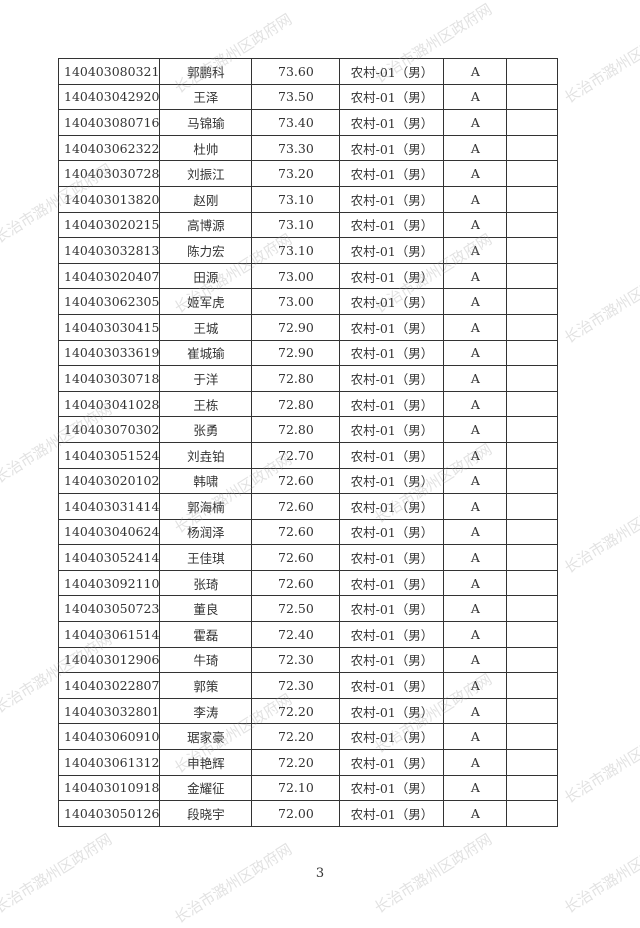 Image resolution: width=640 pixels, height=928 pixels. What do you see at coordinates (109, 225) in the screenshot?
I see `candidate-id-cell: 140403020215` at bounding box center [109, 225].